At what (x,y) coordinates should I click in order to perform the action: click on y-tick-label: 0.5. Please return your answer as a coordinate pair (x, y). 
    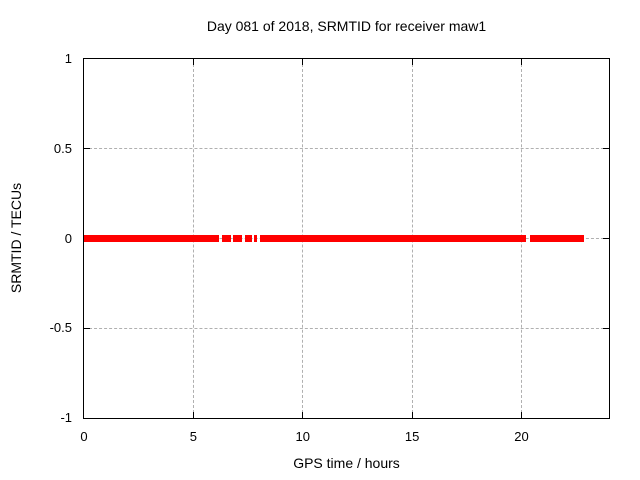
    Looking at the image, I should click on (62, 148).